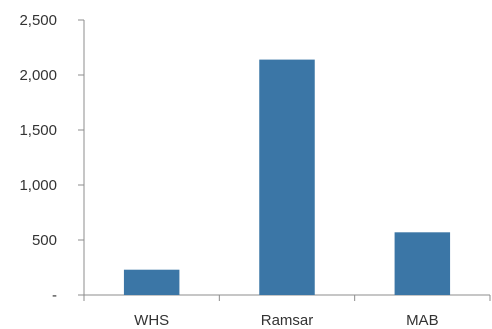 The image size is (492, 329). Describe the element at coordinates (422, 320) in the screenshot. I see `x-tick-label: MAB` at that location.